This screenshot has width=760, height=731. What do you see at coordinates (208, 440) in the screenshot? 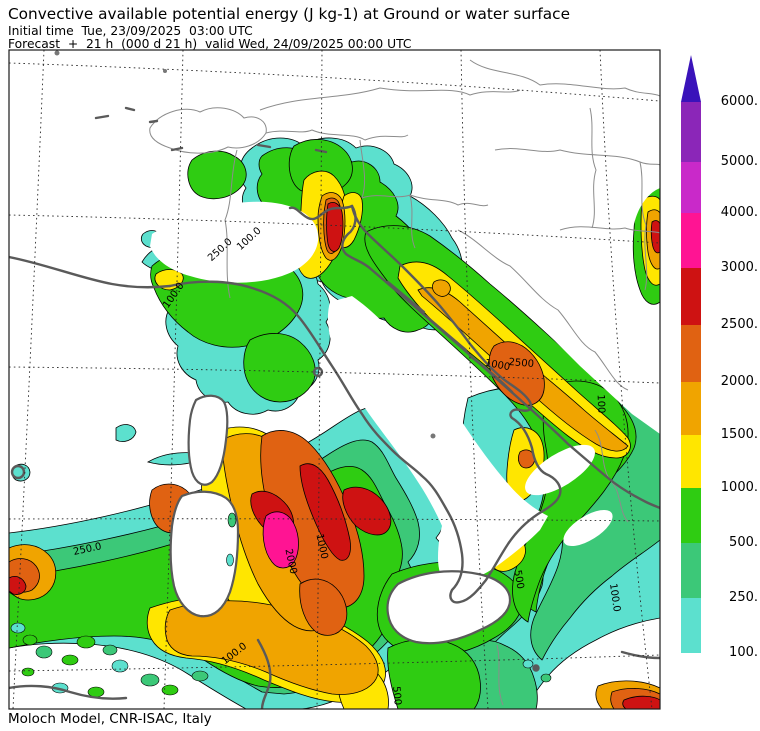
I see `corsica` at bounding box center [208, 440].